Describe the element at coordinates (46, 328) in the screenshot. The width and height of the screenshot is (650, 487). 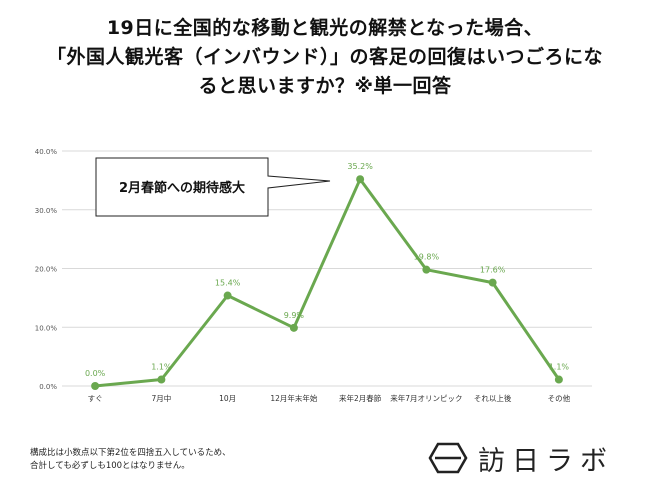
I see `y-tick-label: 10.0%` at that location.